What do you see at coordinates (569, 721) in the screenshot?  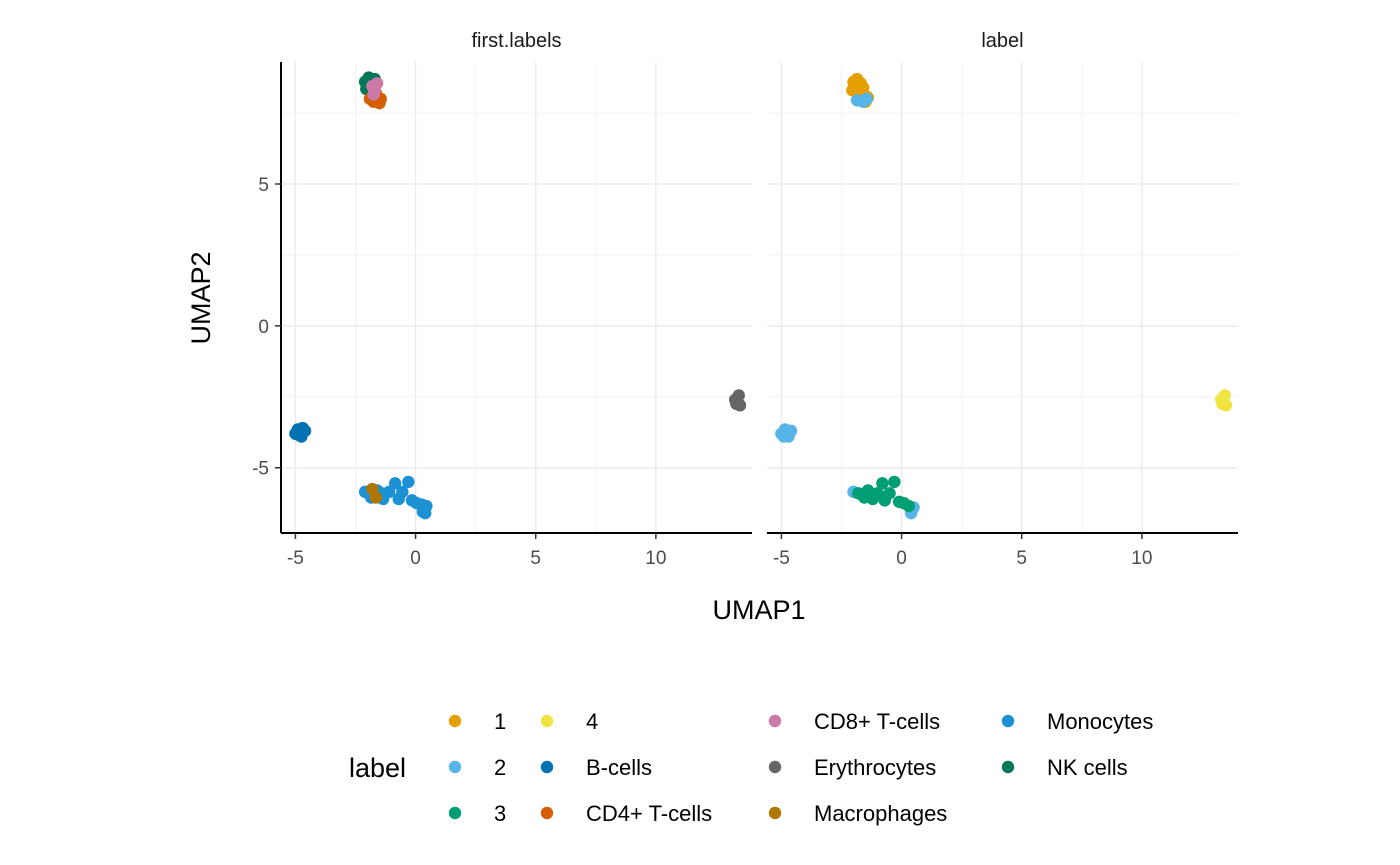 I see `legend-item: 4` at bounding box center [569, 721].